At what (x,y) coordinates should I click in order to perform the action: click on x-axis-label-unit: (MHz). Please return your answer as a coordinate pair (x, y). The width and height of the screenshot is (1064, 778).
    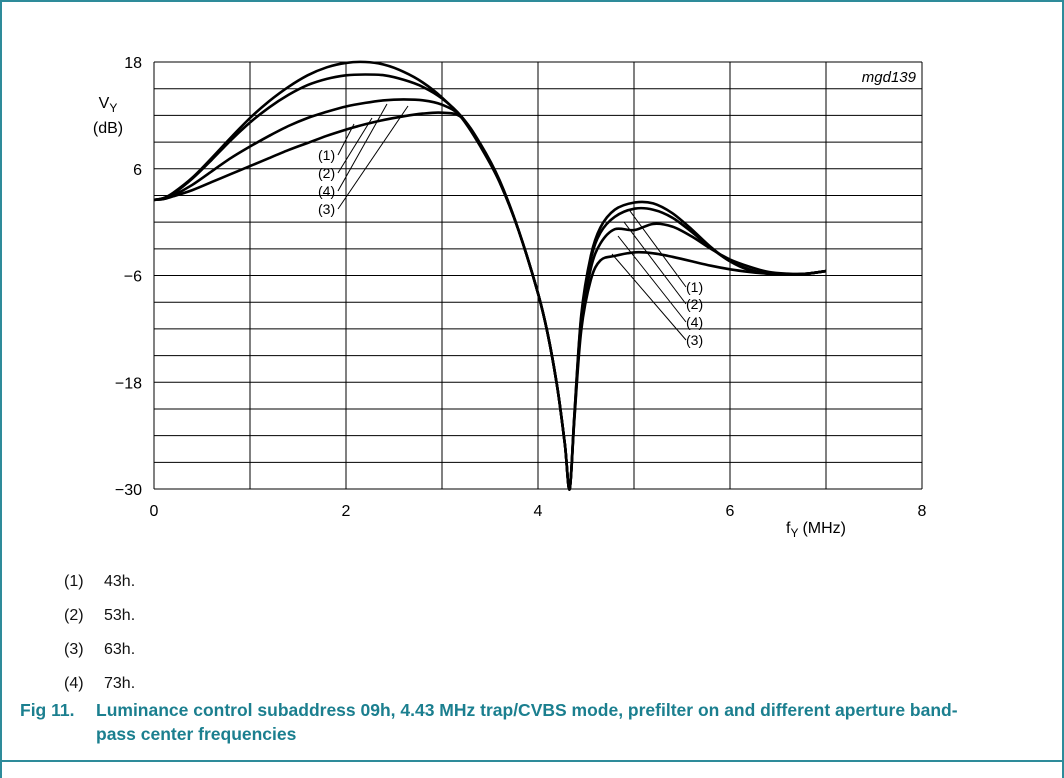
    Looking at the image, I should click on (824, 528).